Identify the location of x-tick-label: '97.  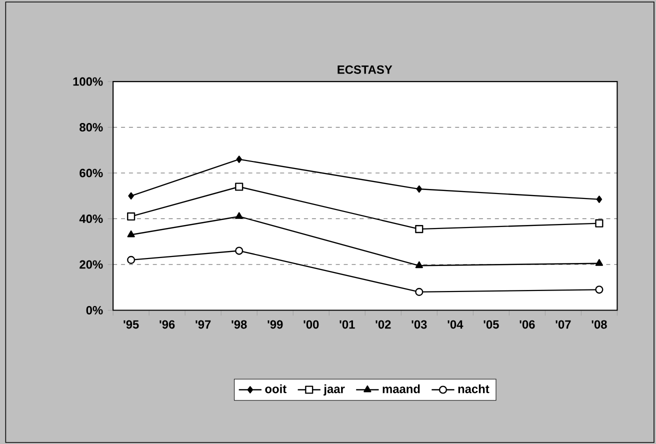
(203, 324).